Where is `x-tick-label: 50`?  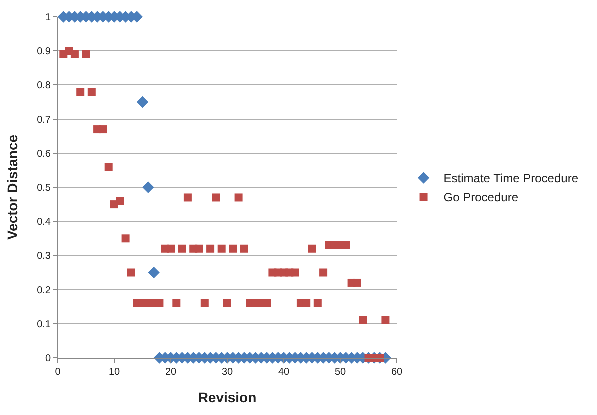 x-tick-label: 50 is located at coordinates (340, 372).